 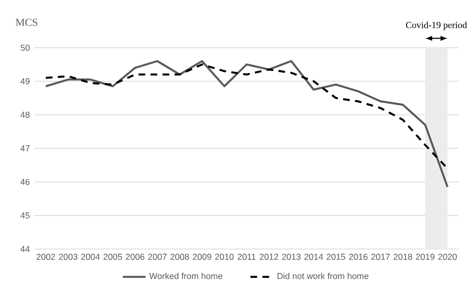 What do you see at coordinates (202, 257) in the screenshot?
I see `x-tick-label: 2009` at bounding box center [202, 257].